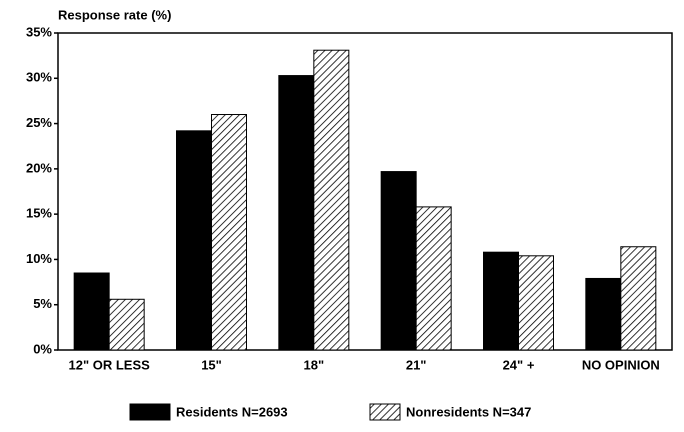  Describe the element at coordinates (114, 14) in the screenshot. I see `y-axis-label: Response rate (%)` at that location.